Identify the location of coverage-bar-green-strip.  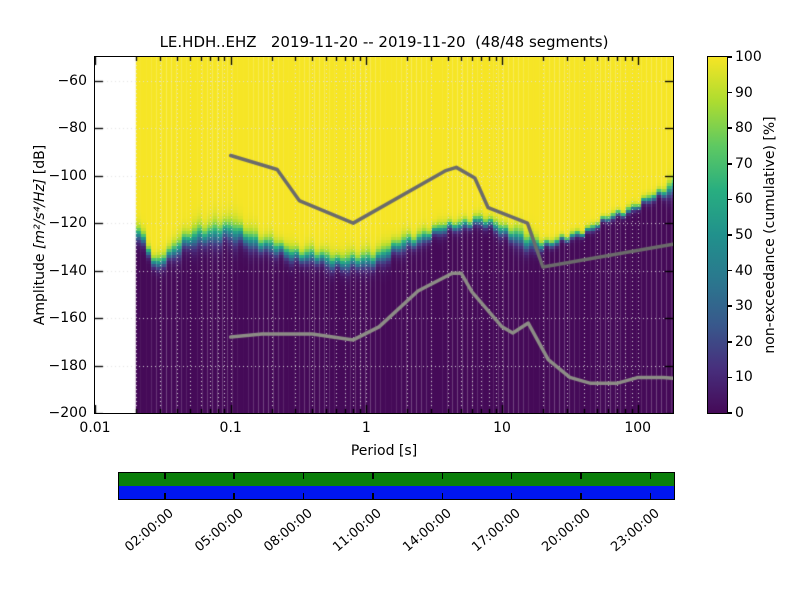
(396, 479).